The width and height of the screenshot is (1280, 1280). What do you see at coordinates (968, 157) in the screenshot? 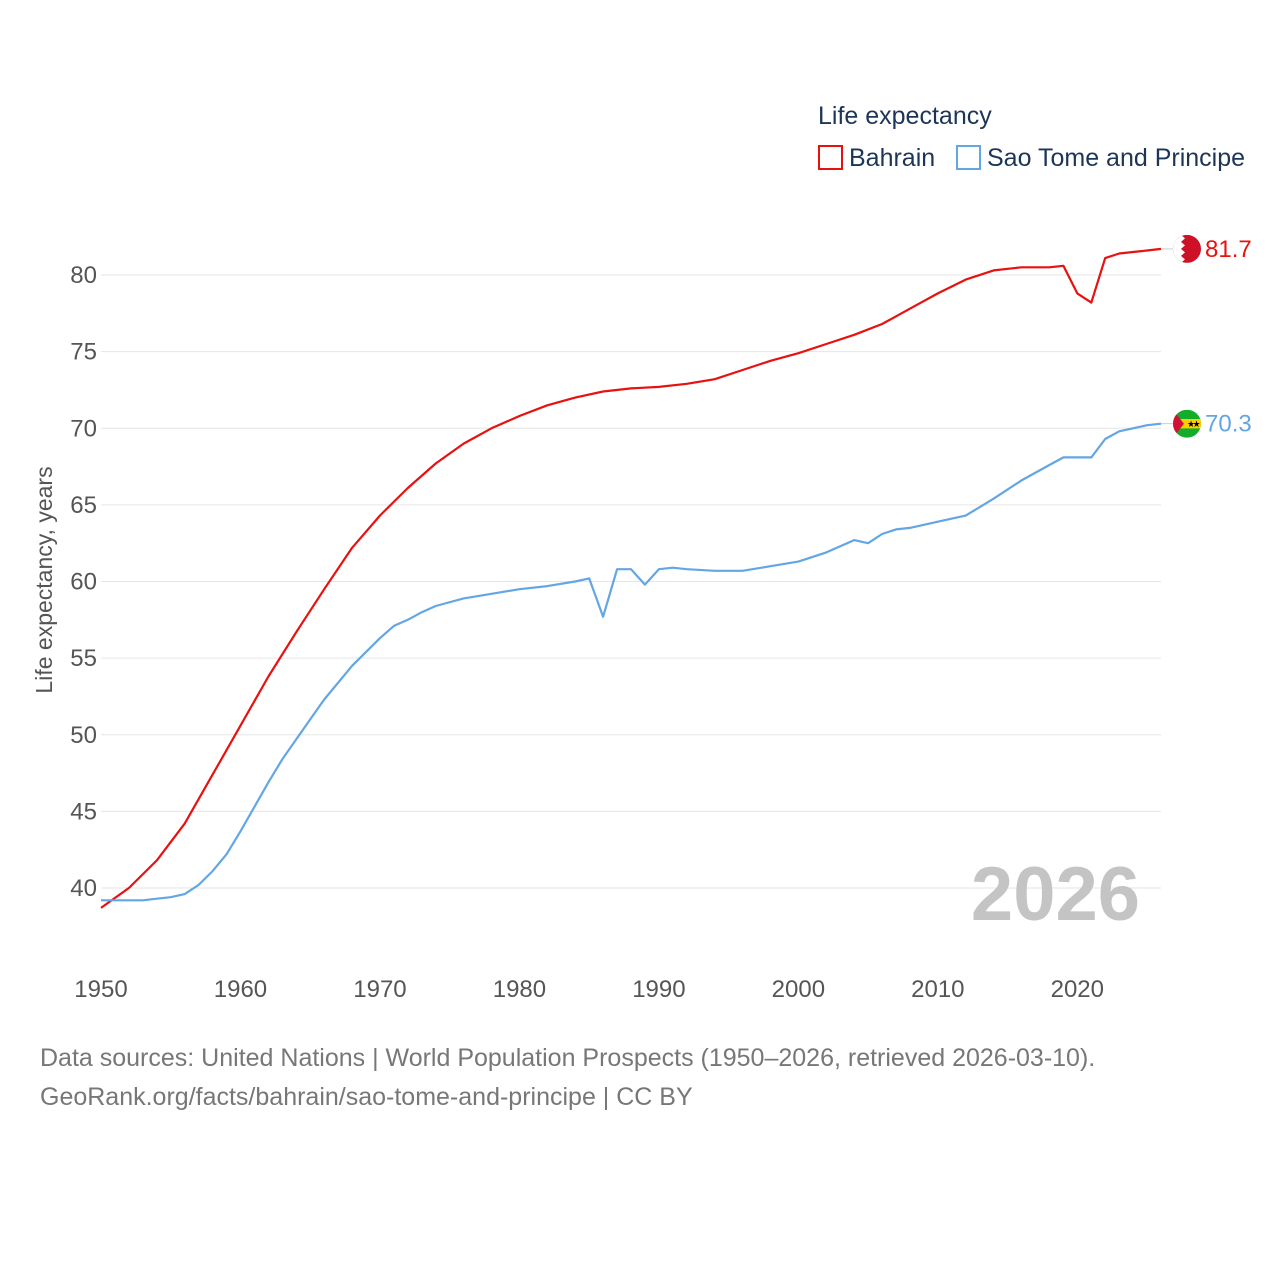
I see `legend-swatch-sao-tome` at bounding box center [968, 157].